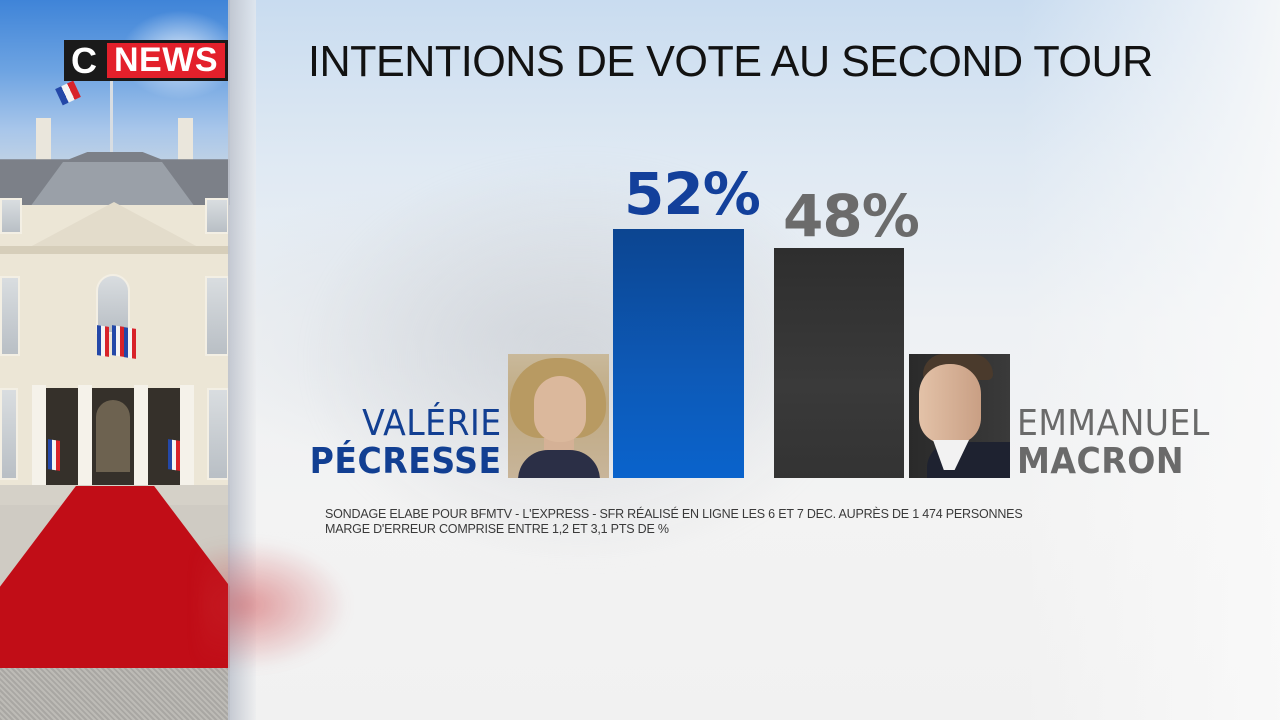  I want to click on valerie-pecresse-portrait, so click(558, 416).